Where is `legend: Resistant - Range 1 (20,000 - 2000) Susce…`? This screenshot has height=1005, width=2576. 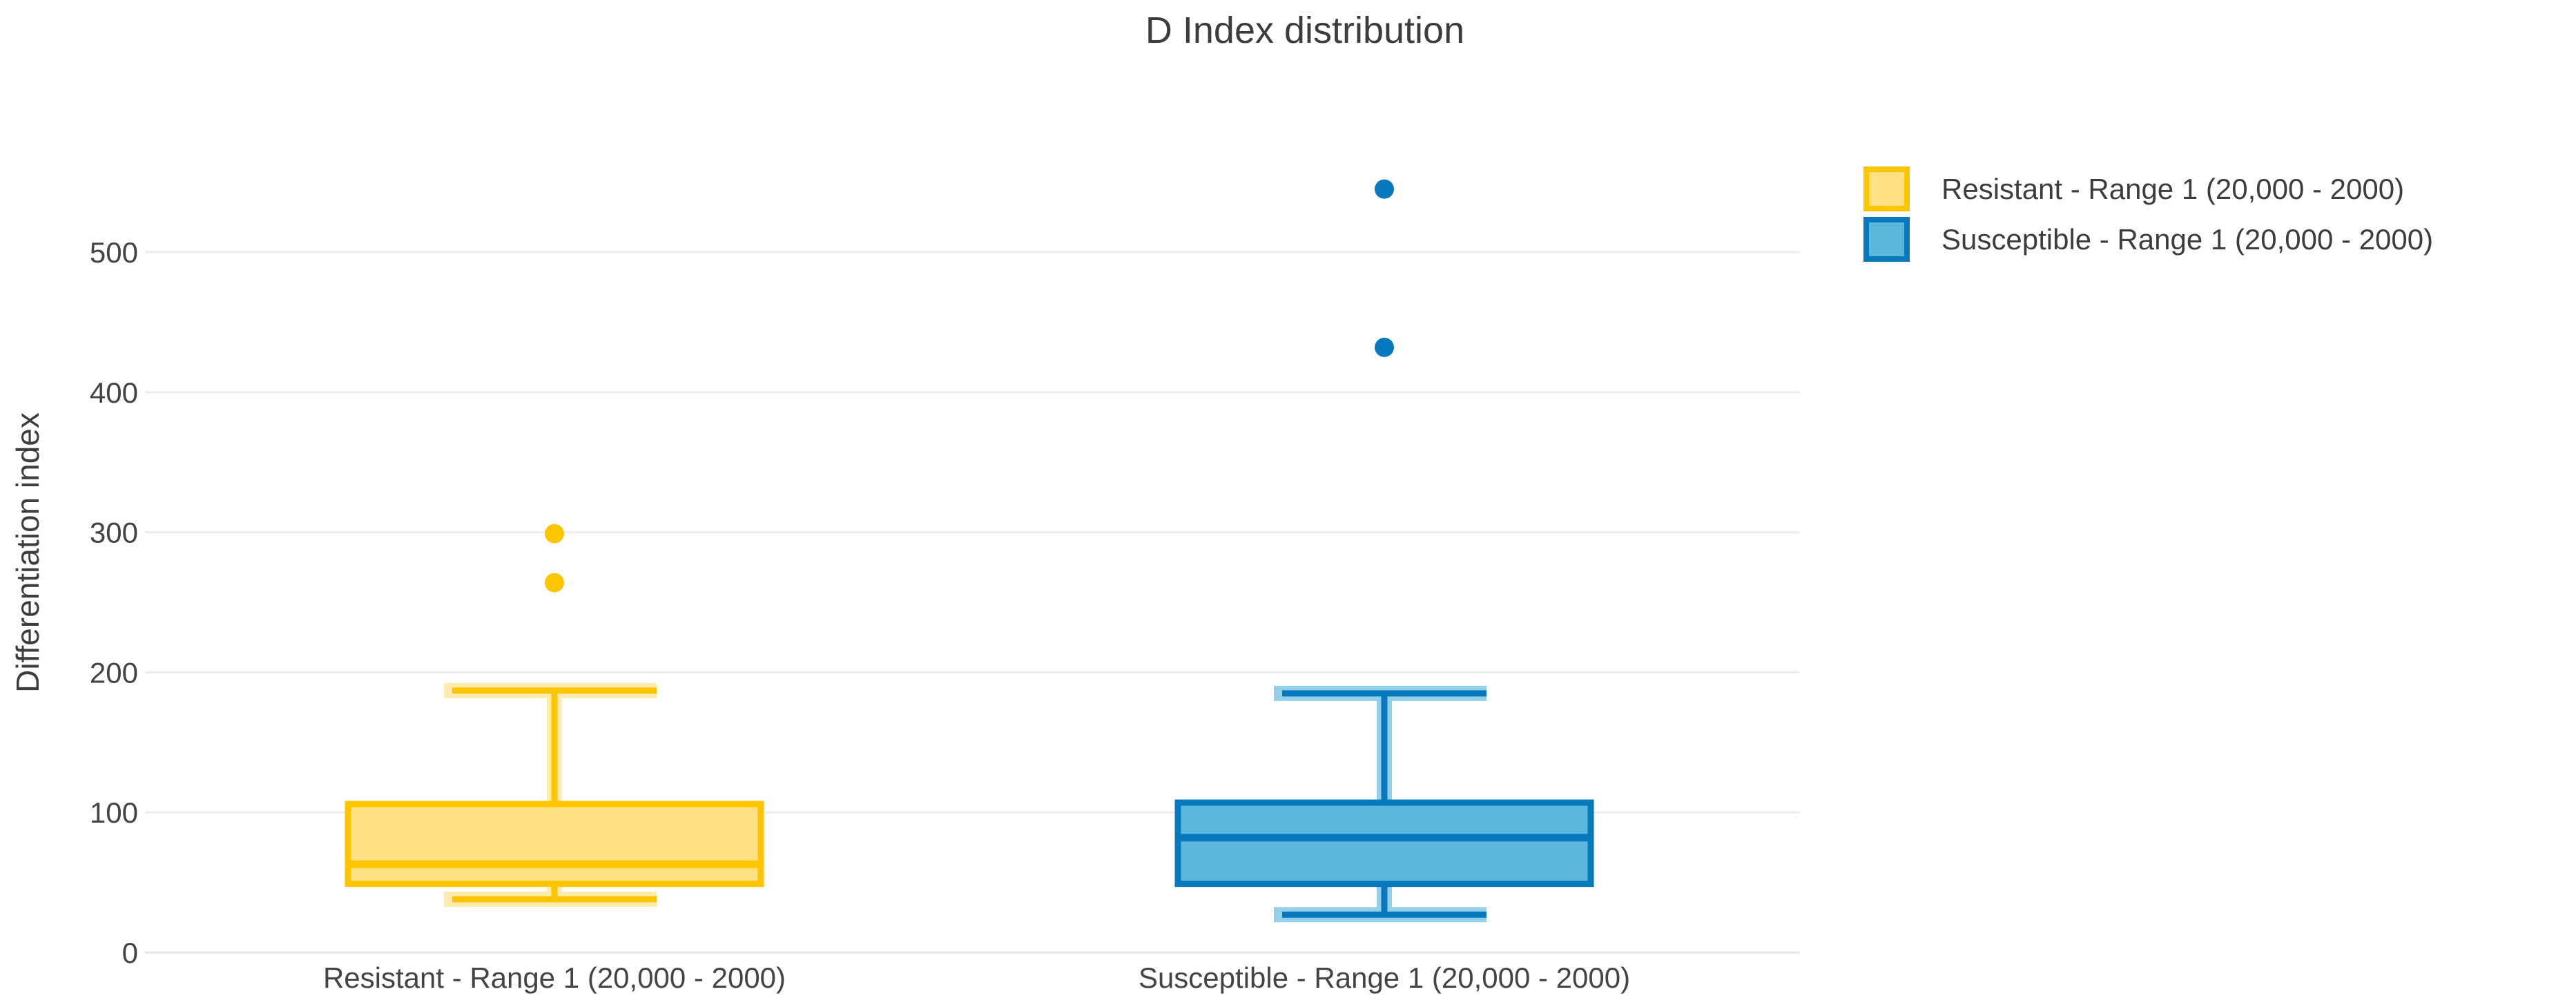
legend: Resistant - Range 1 (20,000 - 2000) Susce… is located at coordinates (2148, 214).